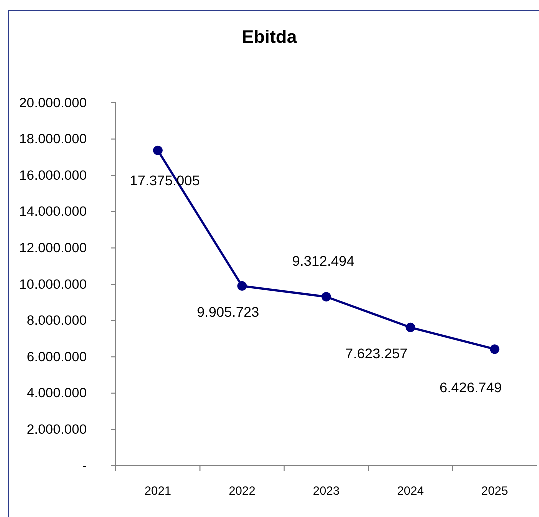  I want to click on y-tick-label: 18.000.000, so click(53, 139).